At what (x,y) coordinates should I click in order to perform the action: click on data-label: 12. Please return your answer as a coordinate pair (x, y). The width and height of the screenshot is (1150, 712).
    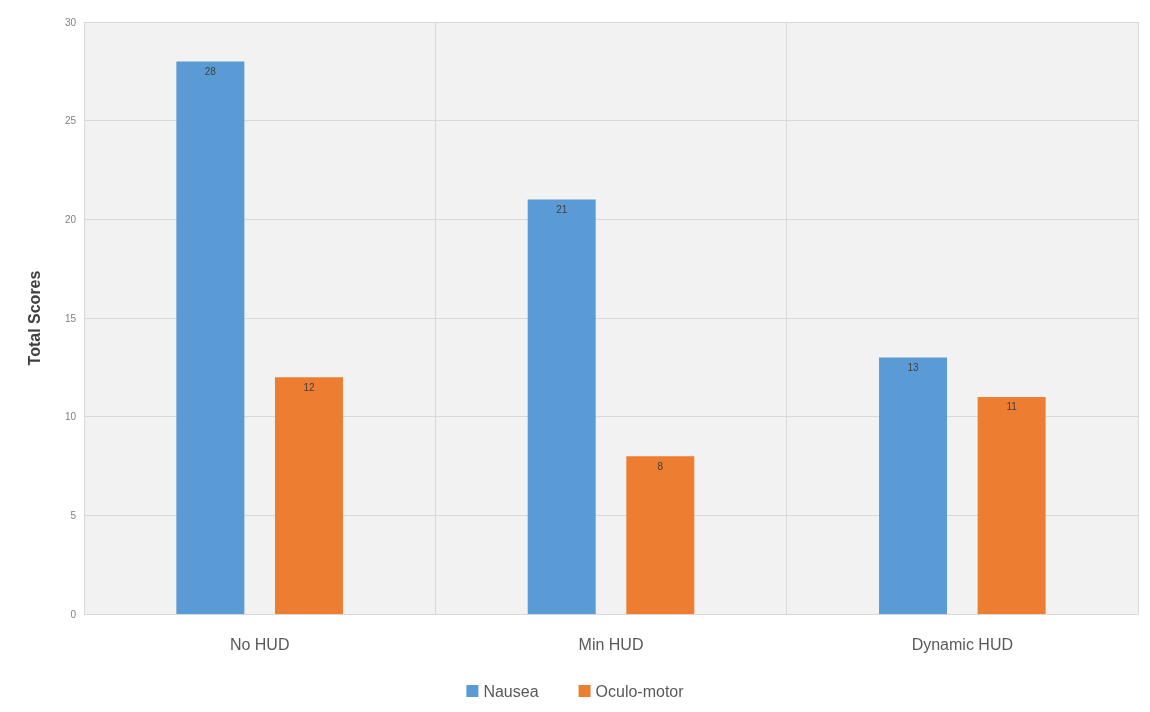
    Looking at the image, I should click on (309, 387).